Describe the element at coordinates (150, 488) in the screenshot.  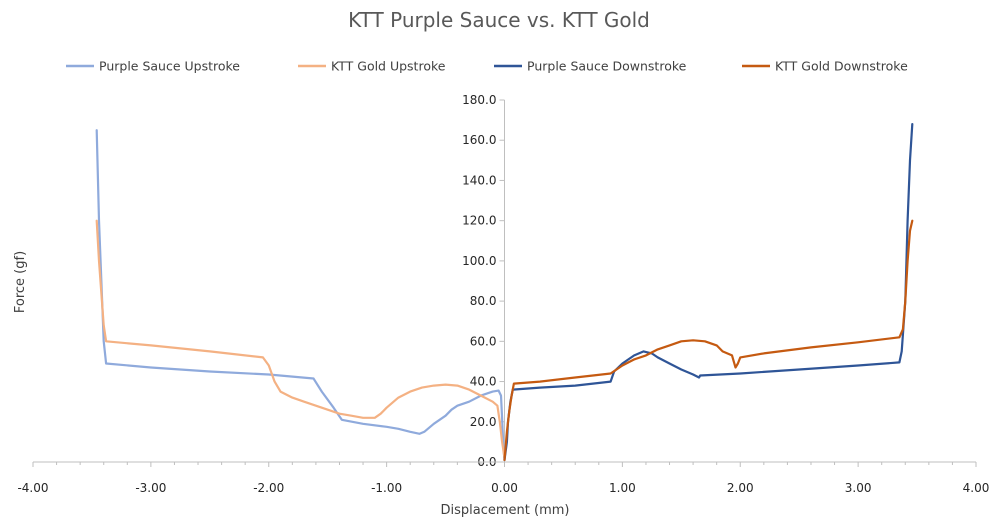
I see `x-tick-label: -3.00` at that location.